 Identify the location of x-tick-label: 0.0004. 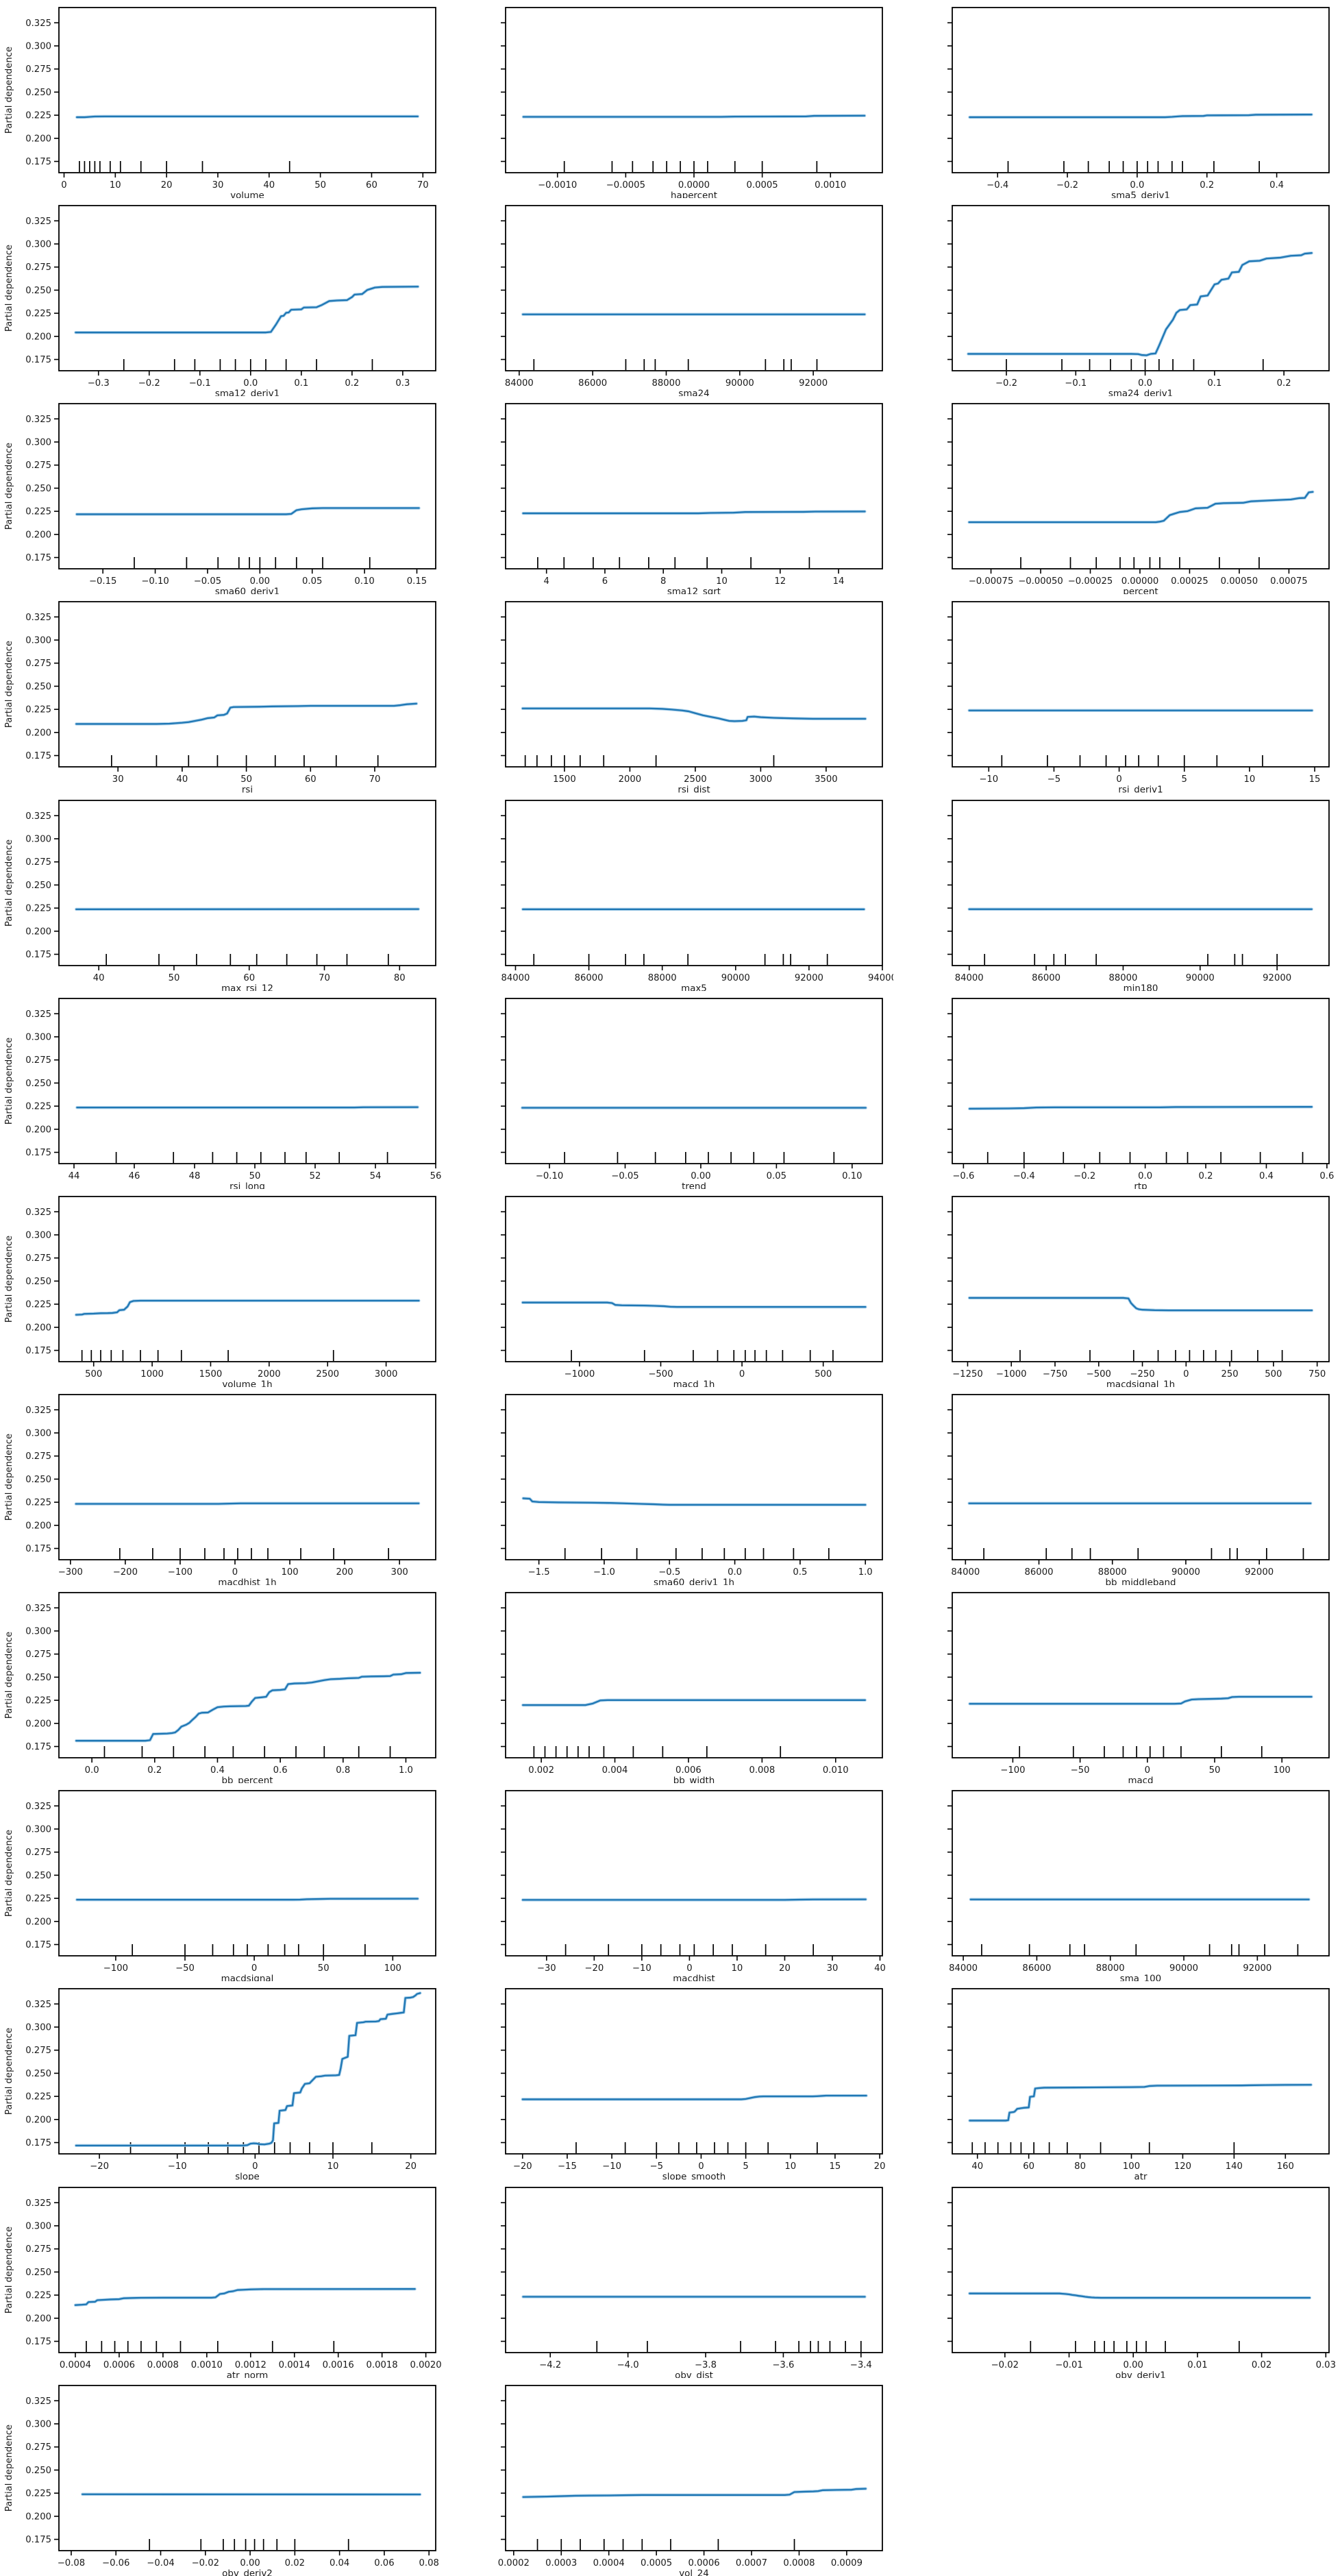
(609, 2563).